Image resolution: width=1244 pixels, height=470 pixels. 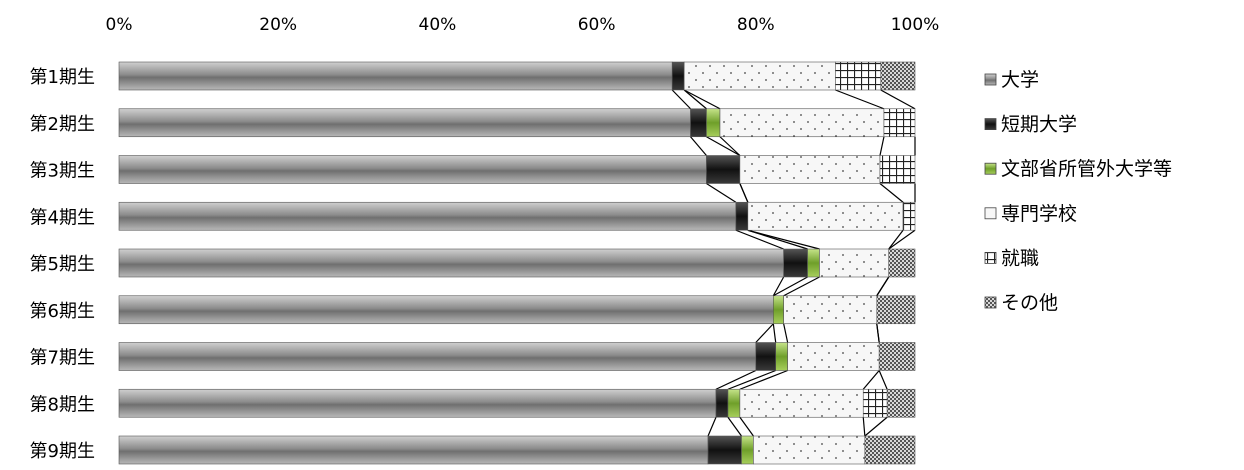 I want to click on x-tick-label: 60%, so click(x=597, y=25).